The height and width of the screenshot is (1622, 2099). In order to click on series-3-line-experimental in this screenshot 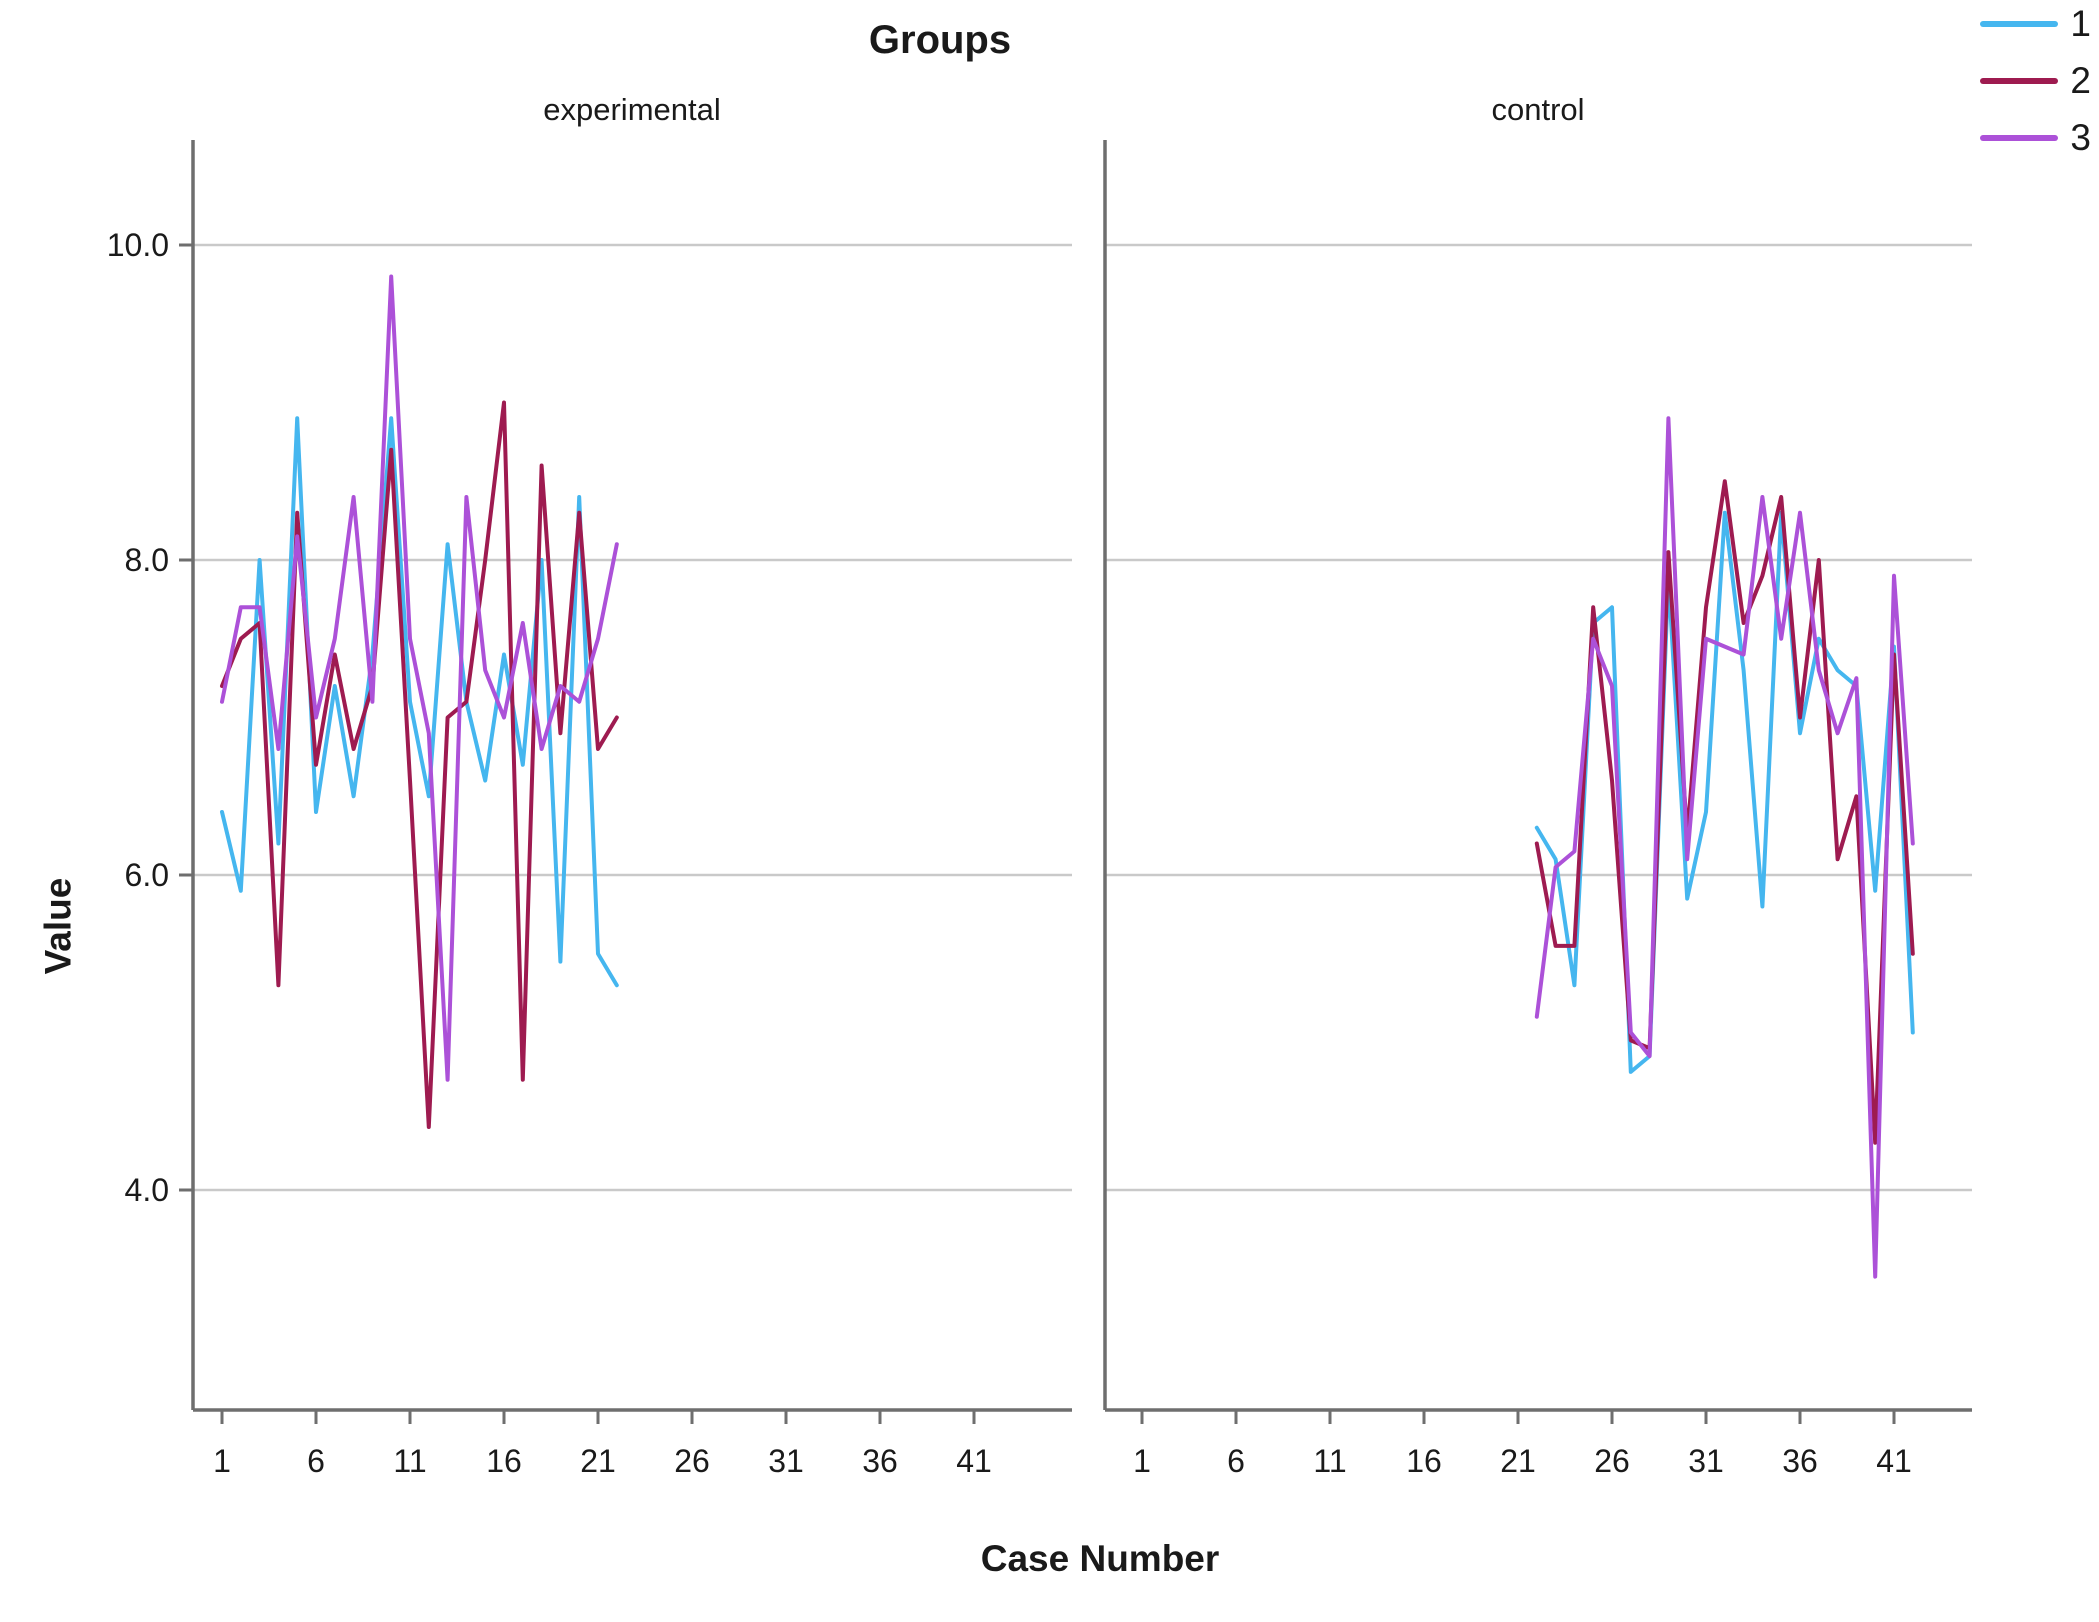, I will do `click(419, 678)`.